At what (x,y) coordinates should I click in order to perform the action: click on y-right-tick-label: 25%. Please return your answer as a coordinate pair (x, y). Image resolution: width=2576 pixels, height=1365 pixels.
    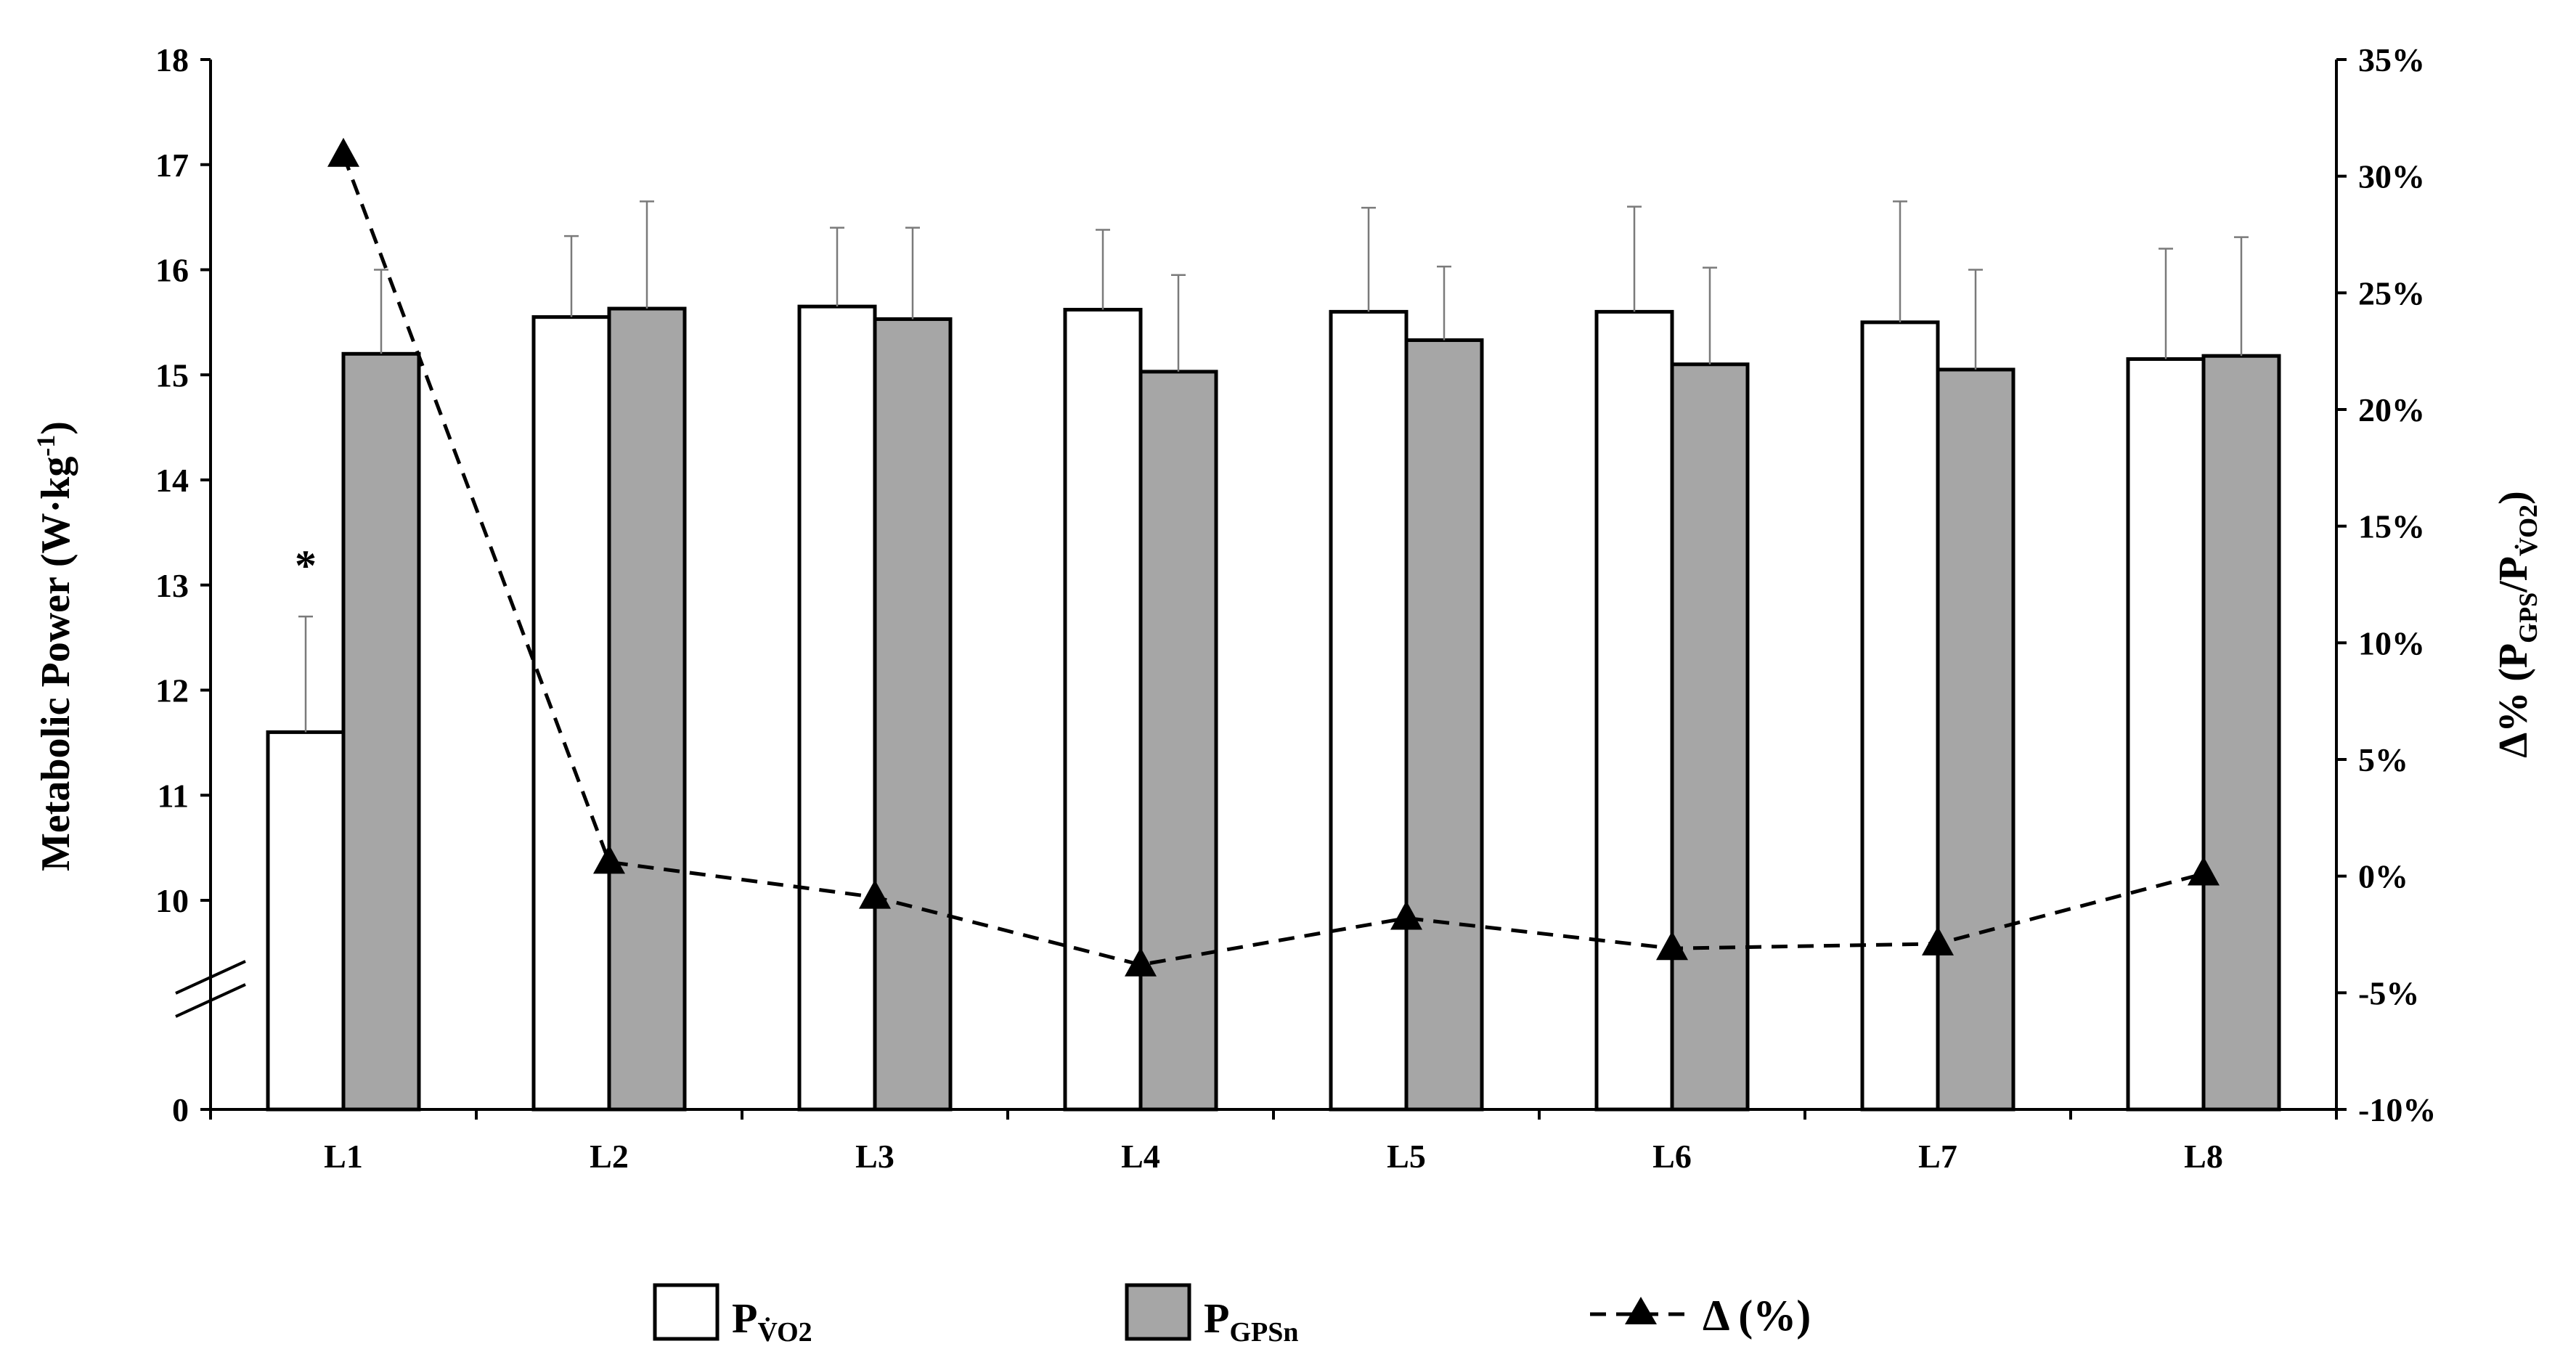
    Looking at the image, I should click on (2391, 292).